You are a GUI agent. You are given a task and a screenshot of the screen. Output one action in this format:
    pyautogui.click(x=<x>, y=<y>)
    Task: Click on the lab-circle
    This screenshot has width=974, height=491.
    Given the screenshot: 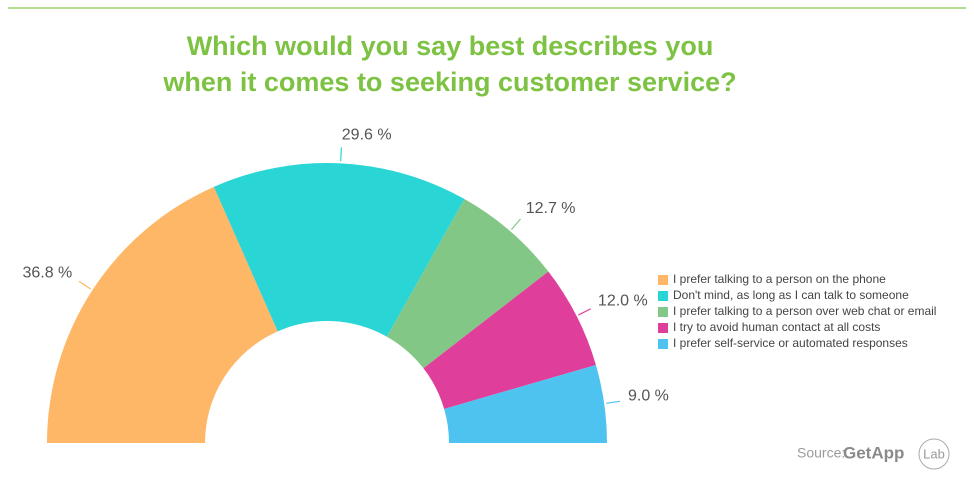 What is the action you would take?
    pyautogui.click(x=934, y=454)
    